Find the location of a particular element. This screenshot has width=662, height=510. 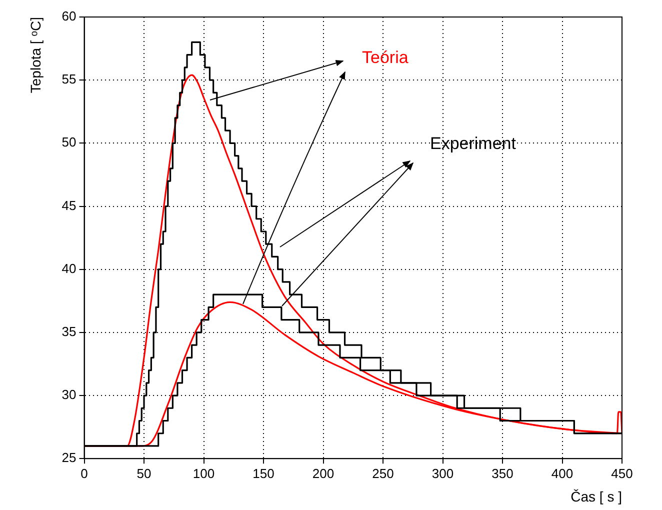

y-tick-label: 45 is located at coordinates (69, 205).